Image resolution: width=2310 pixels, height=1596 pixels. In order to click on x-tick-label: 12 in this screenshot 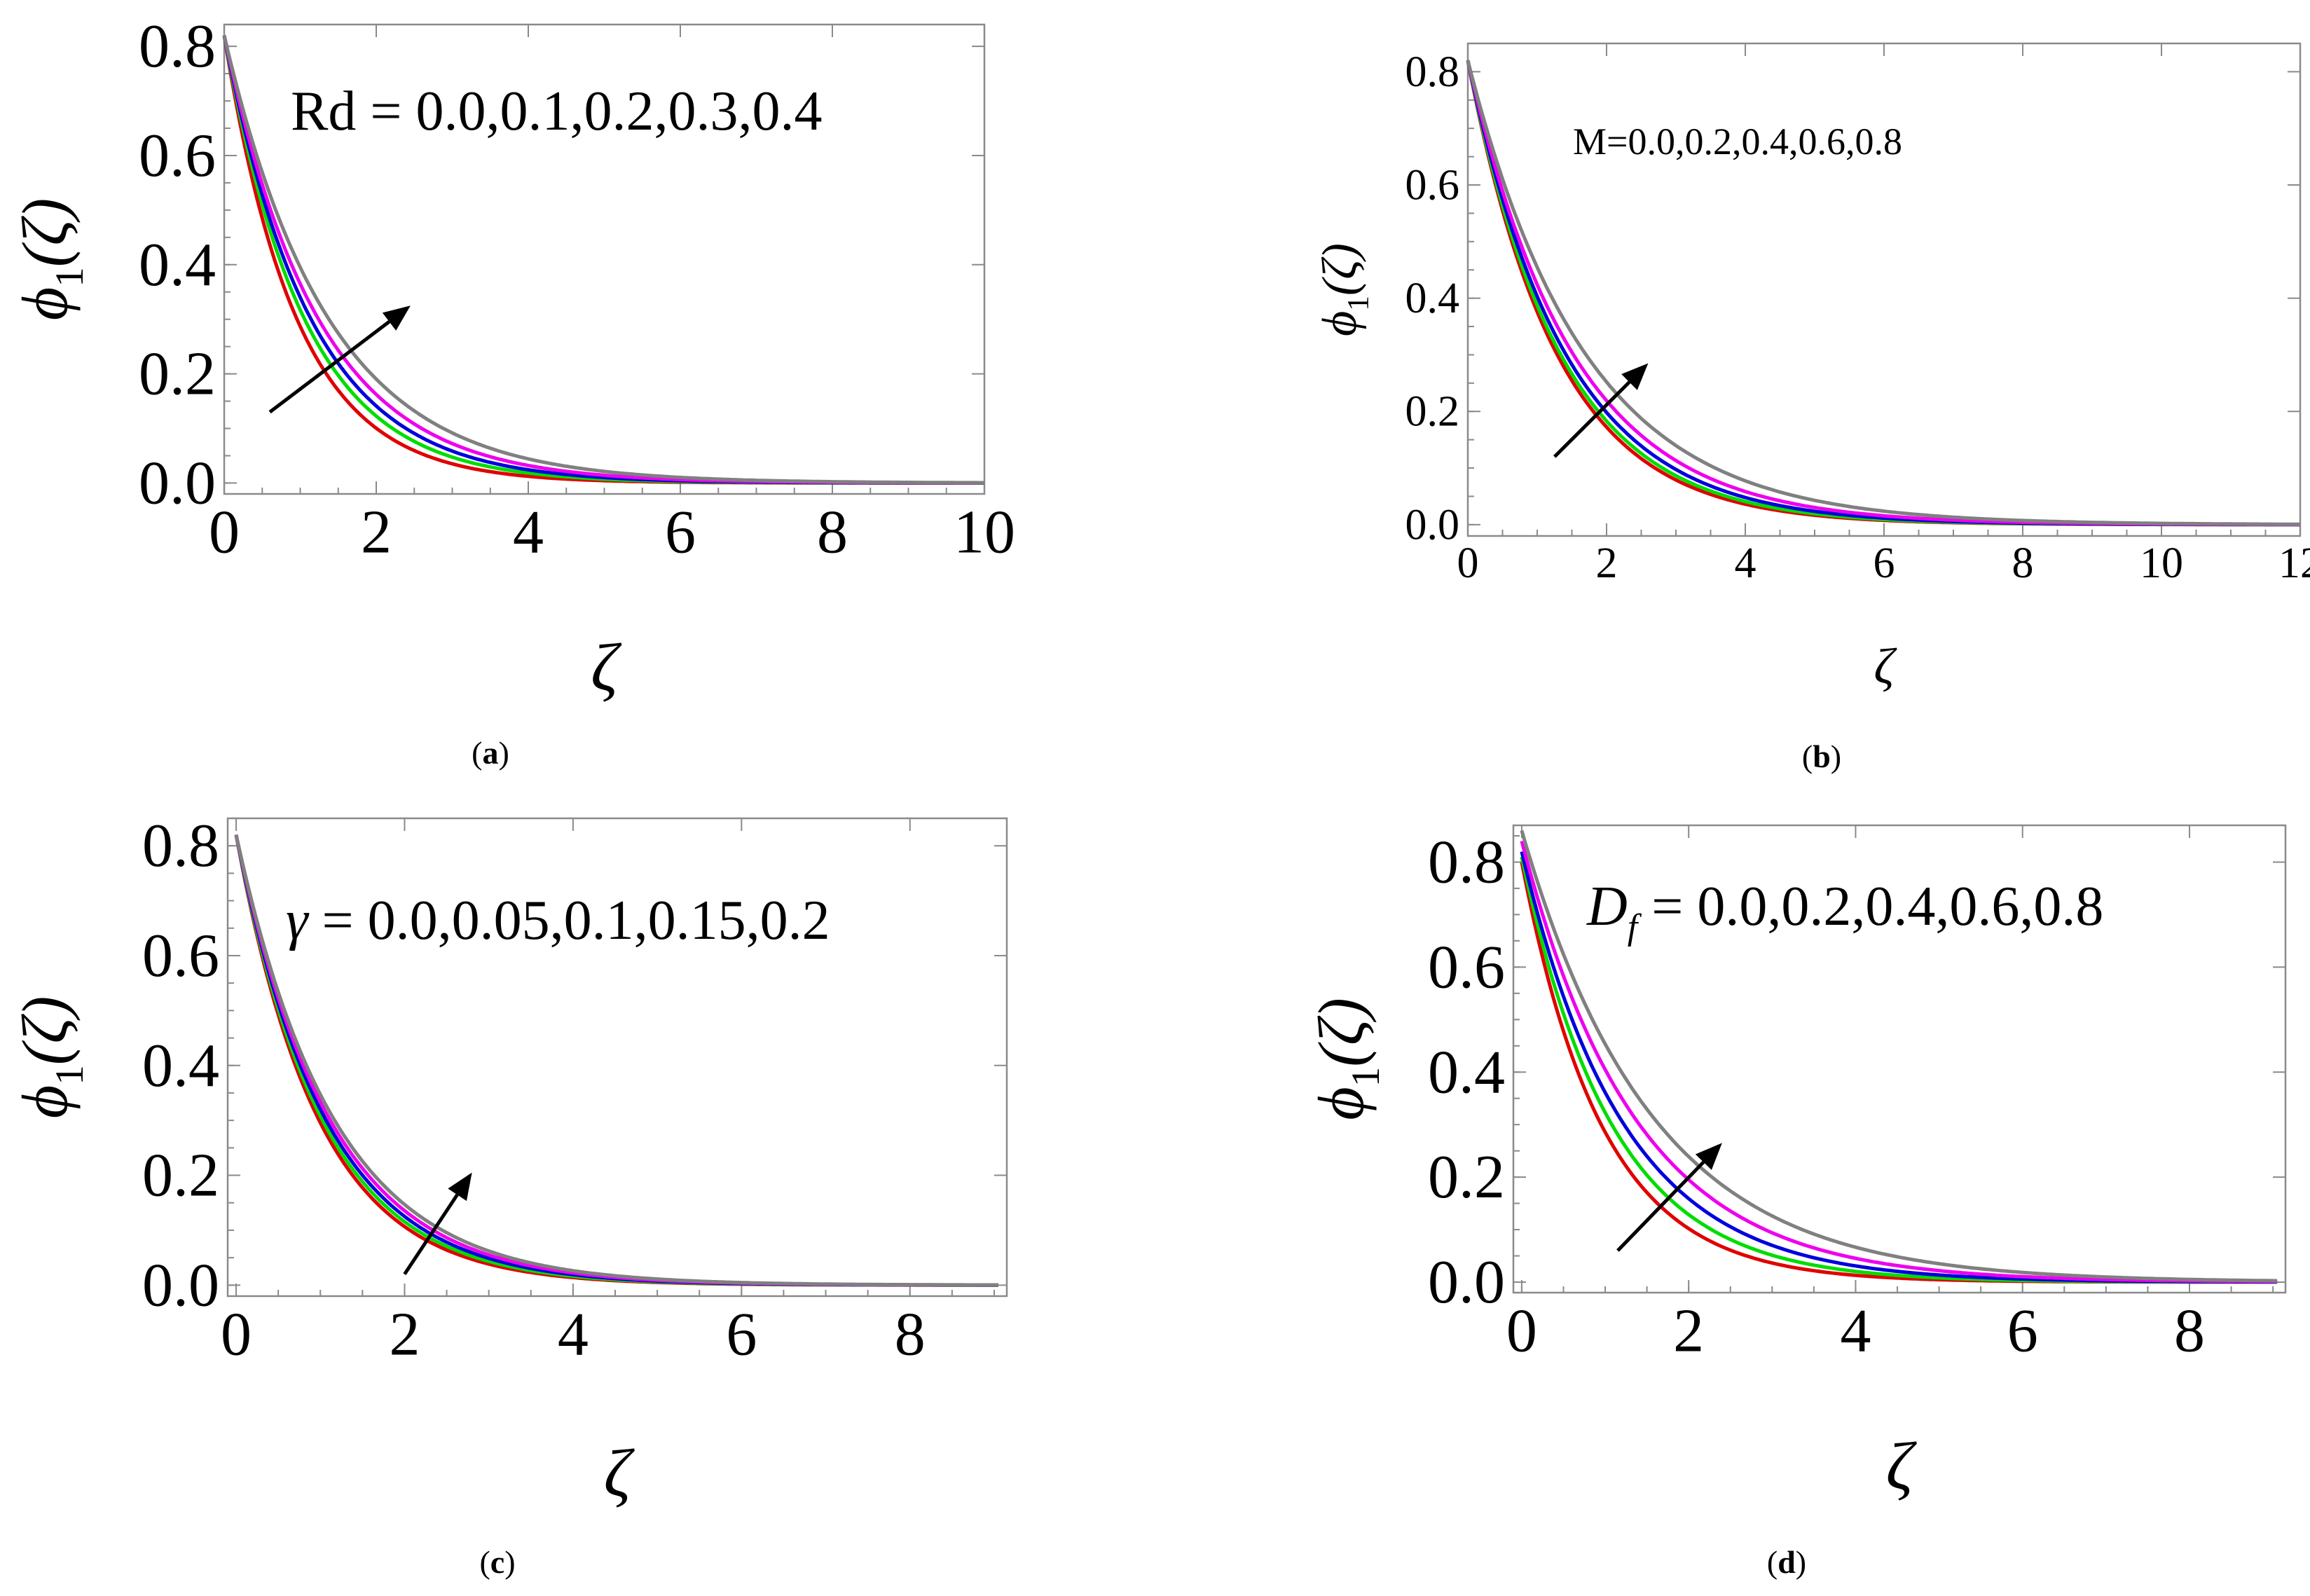, I will do `click(2294, 563)`.